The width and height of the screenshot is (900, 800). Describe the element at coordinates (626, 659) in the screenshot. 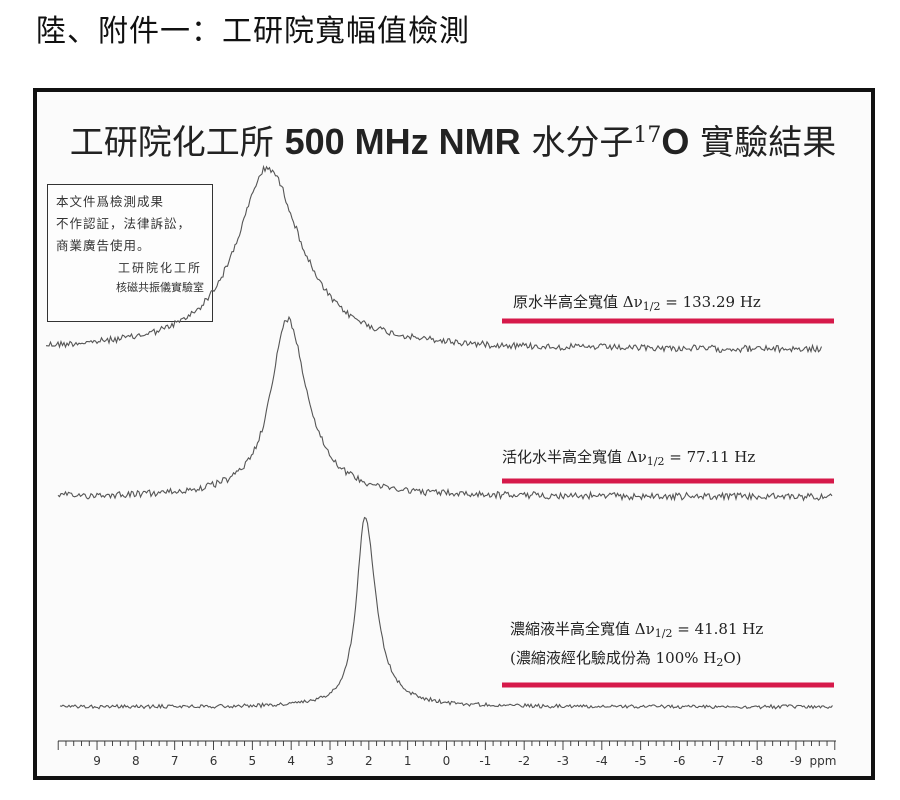

I see `series-note-concentrate: (濃縮液經化驗成份為 100% H2O)` at that location.